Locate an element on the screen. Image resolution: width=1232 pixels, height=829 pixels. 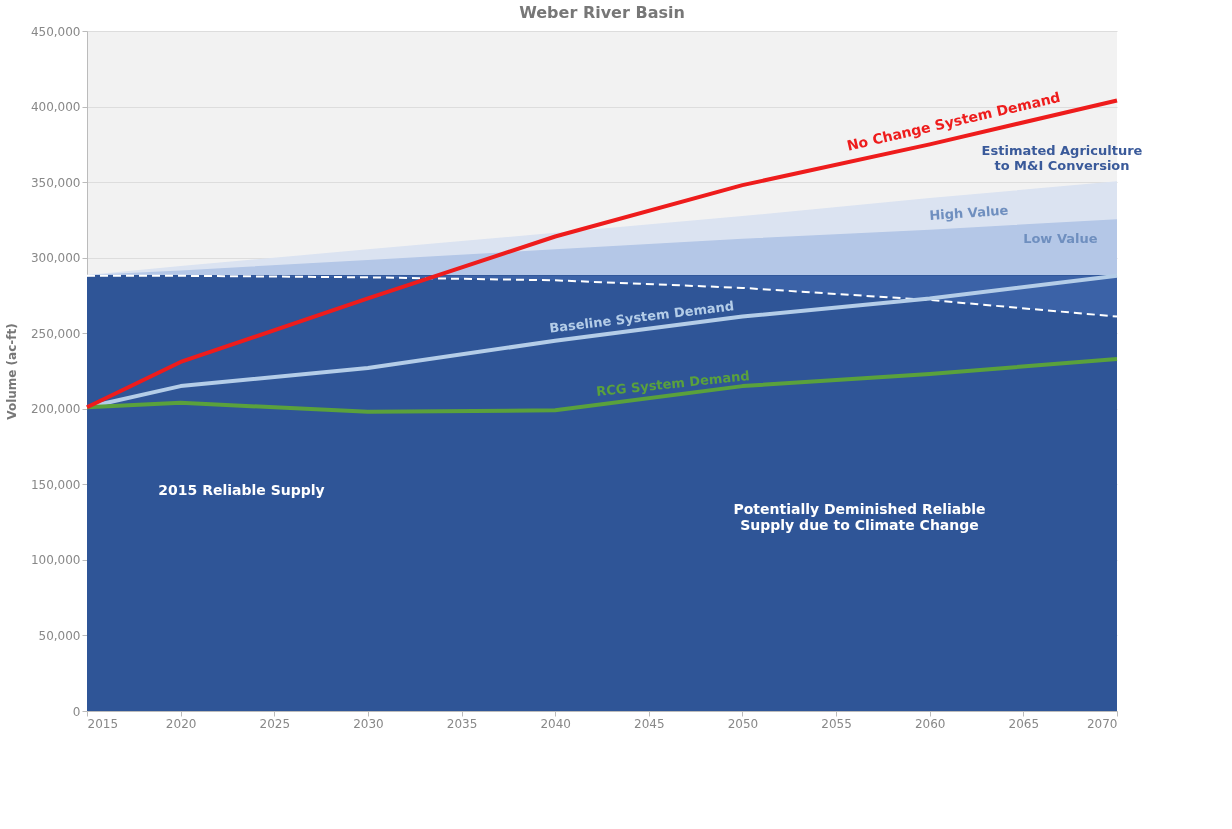
series-label: 2015 Reliable Supply is located at coordinates (241, 489).